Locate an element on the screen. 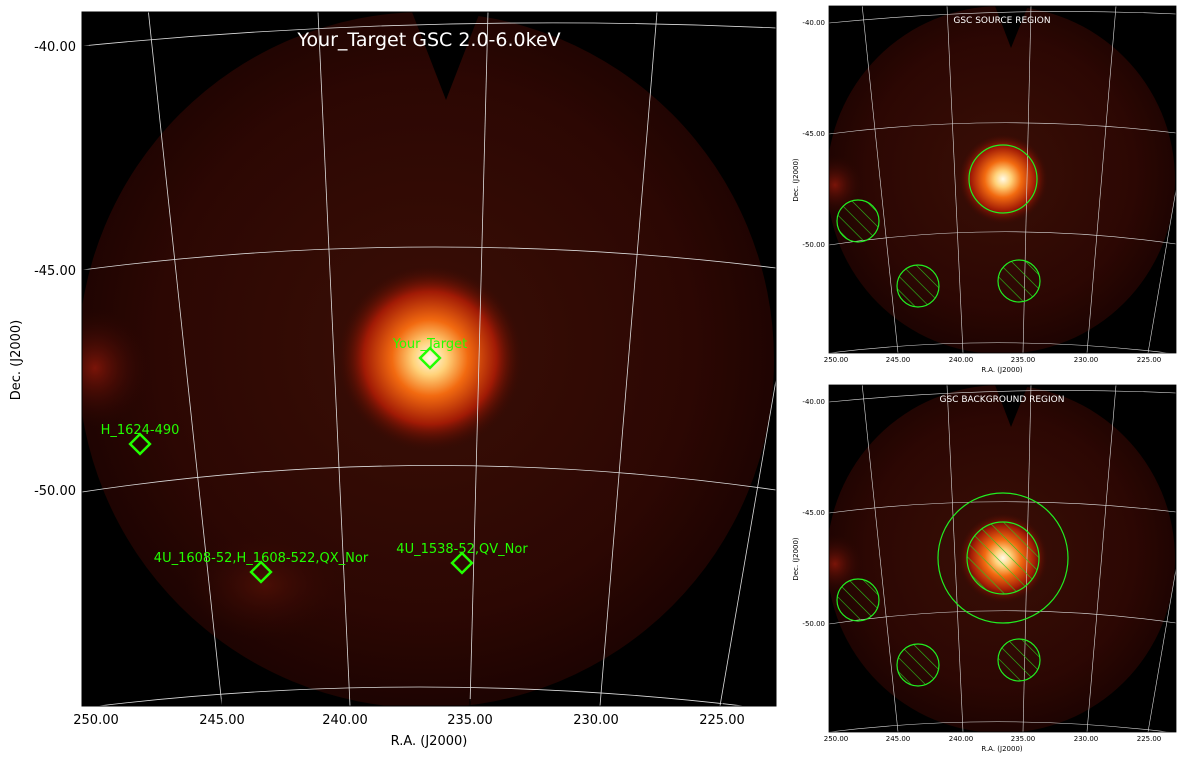 This screenshot has height=758, width=1182. xtick-label: 245.00 is located at coordinates (222, 720).